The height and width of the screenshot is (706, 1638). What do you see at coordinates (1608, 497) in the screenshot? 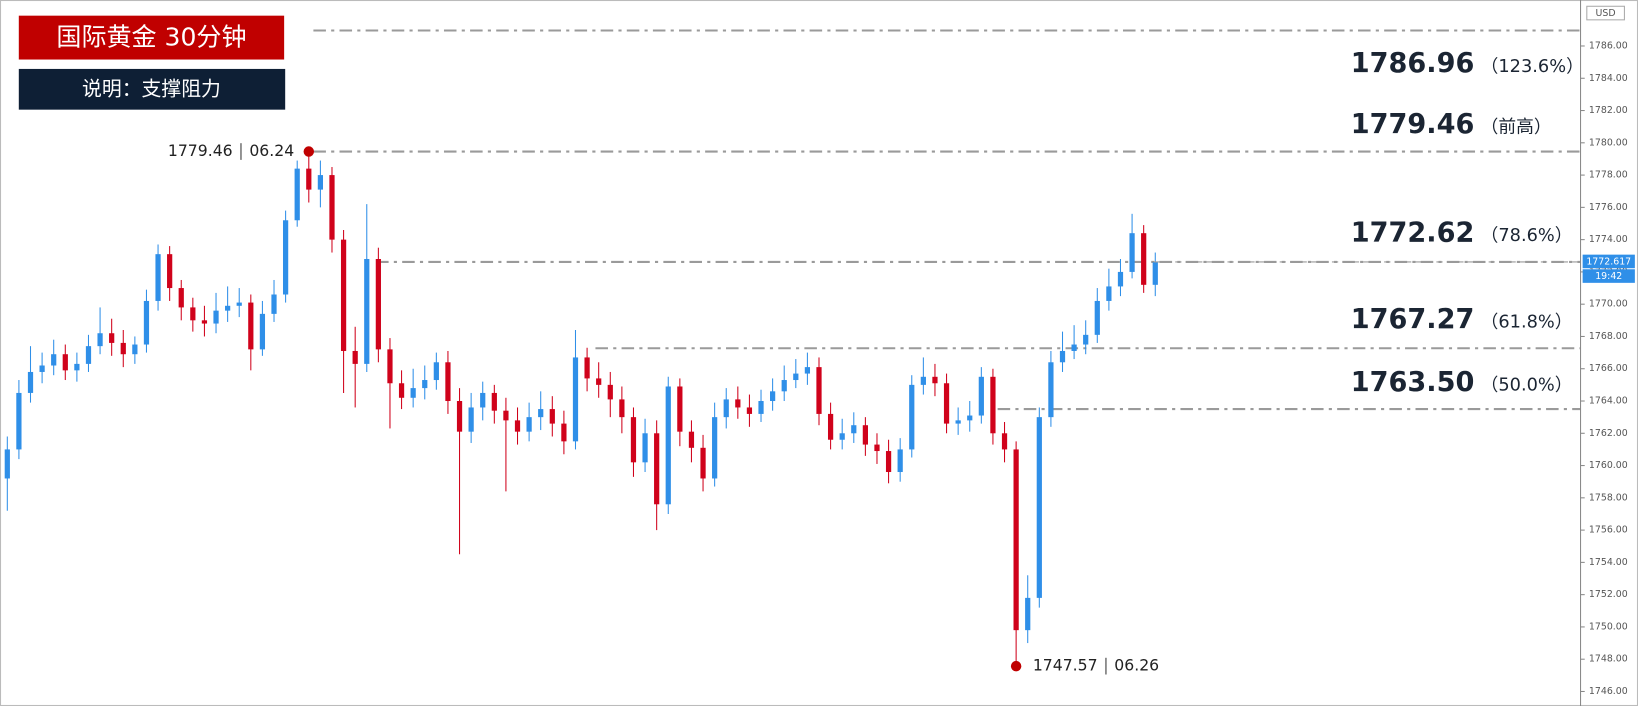
I see `y-tick-label: 1758.00` at bounding box center [1608, 497].